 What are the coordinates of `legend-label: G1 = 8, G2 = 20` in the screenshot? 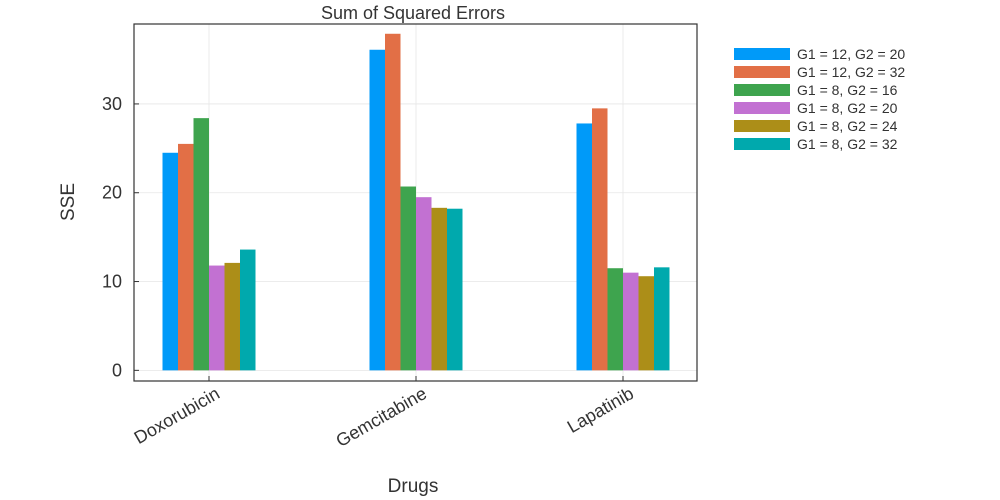 It's located at (847, 108).